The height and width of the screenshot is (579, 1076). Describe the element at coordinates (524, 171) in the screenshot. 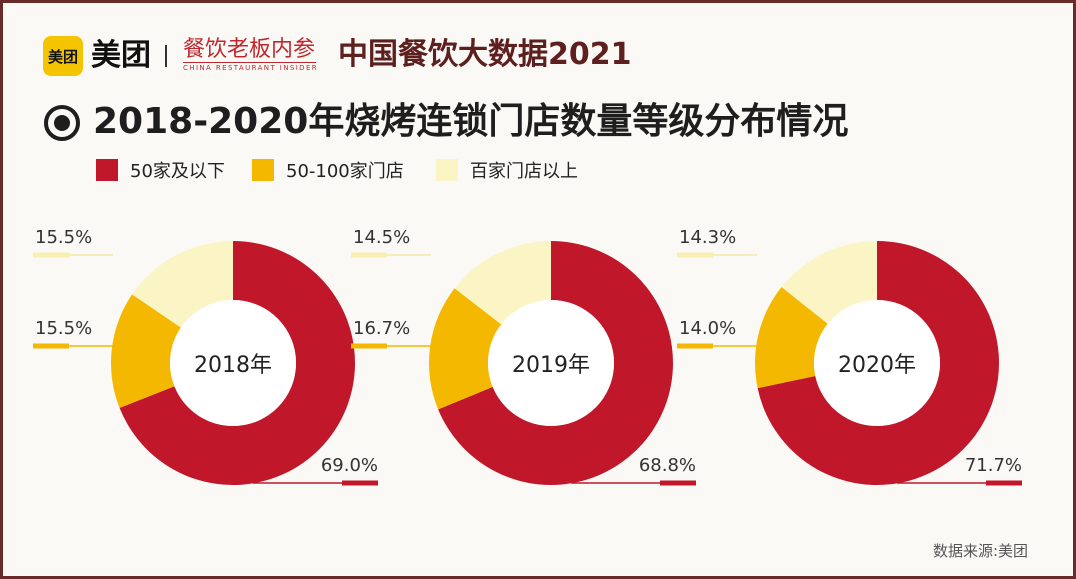

I see `legend-label: 百家门店以上` at that location.